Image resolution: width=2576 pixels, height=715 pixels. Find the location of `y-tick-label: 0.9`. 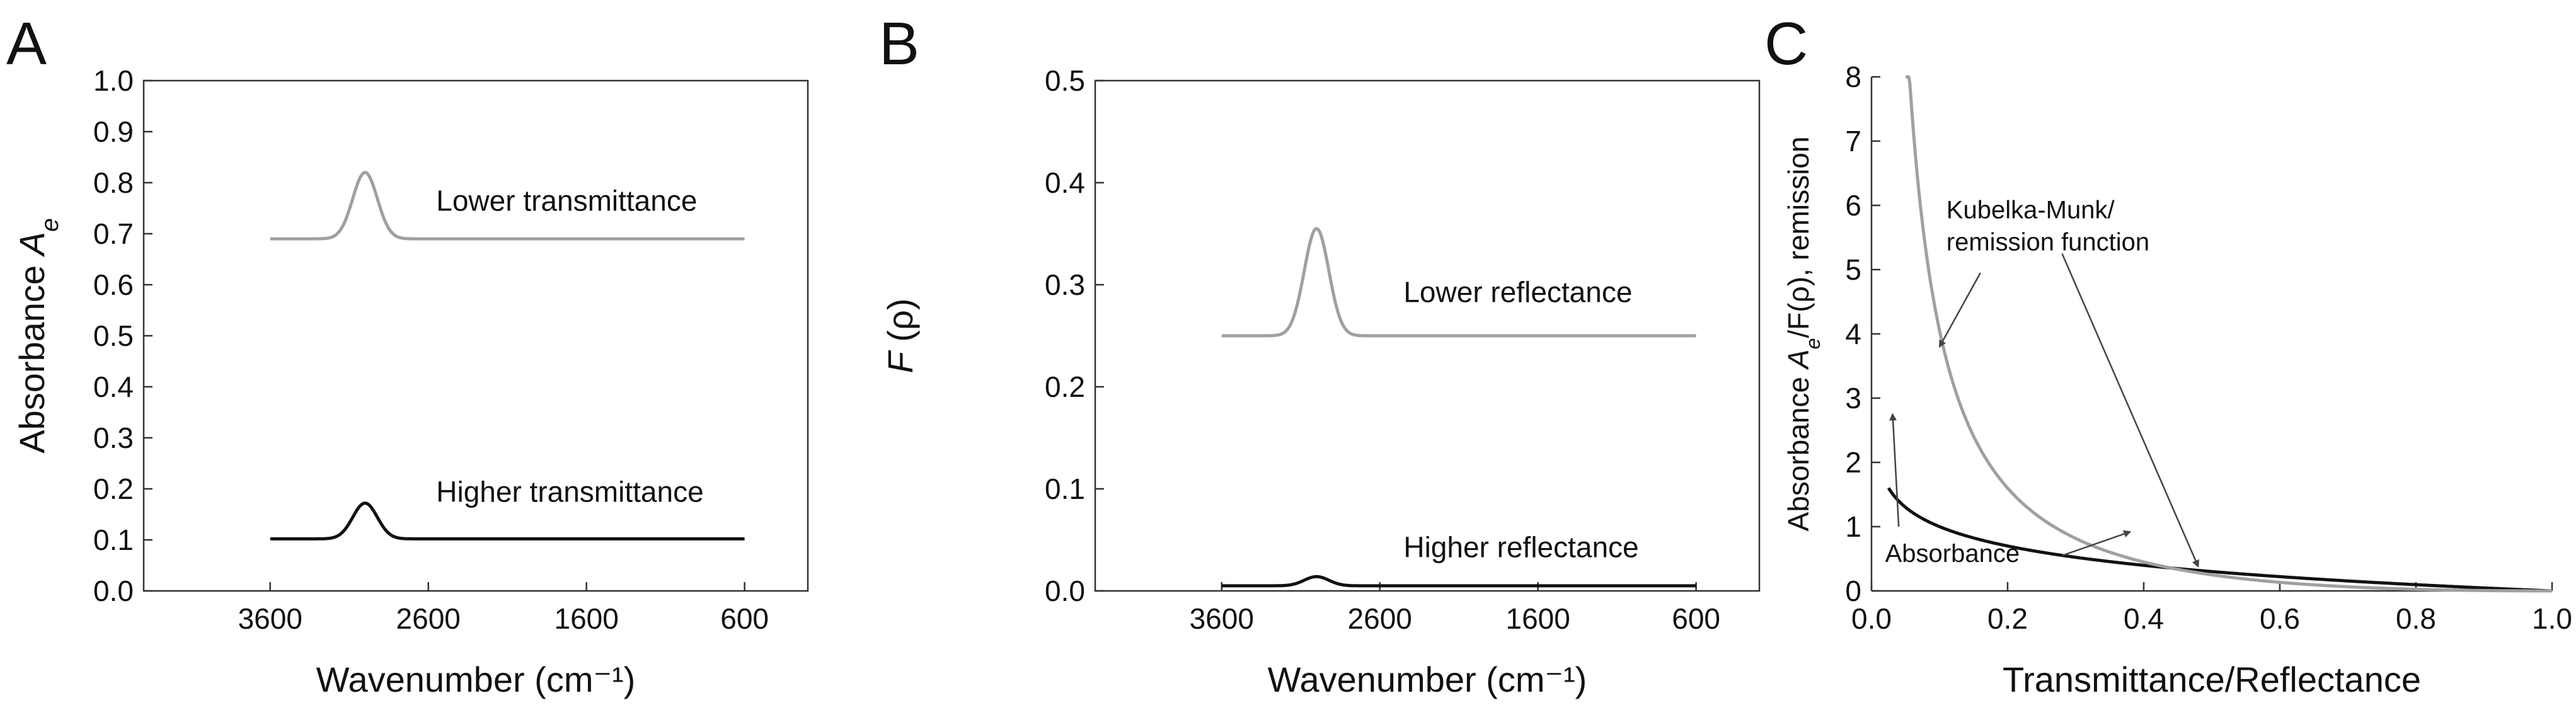

y-tick-label: 0.9 is located at coordinates (113, 131).